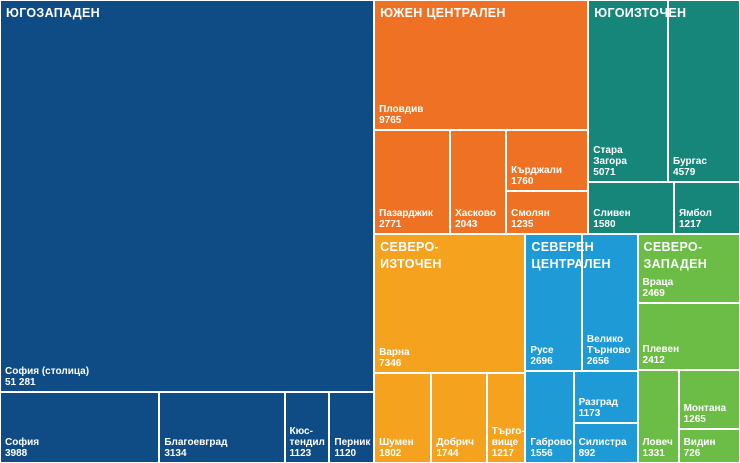 The width and height of the screenshot is (740, 463). Describe the element at coordinates (447, 453) in the screenshot. I see `cell-value: 1744` at that location.